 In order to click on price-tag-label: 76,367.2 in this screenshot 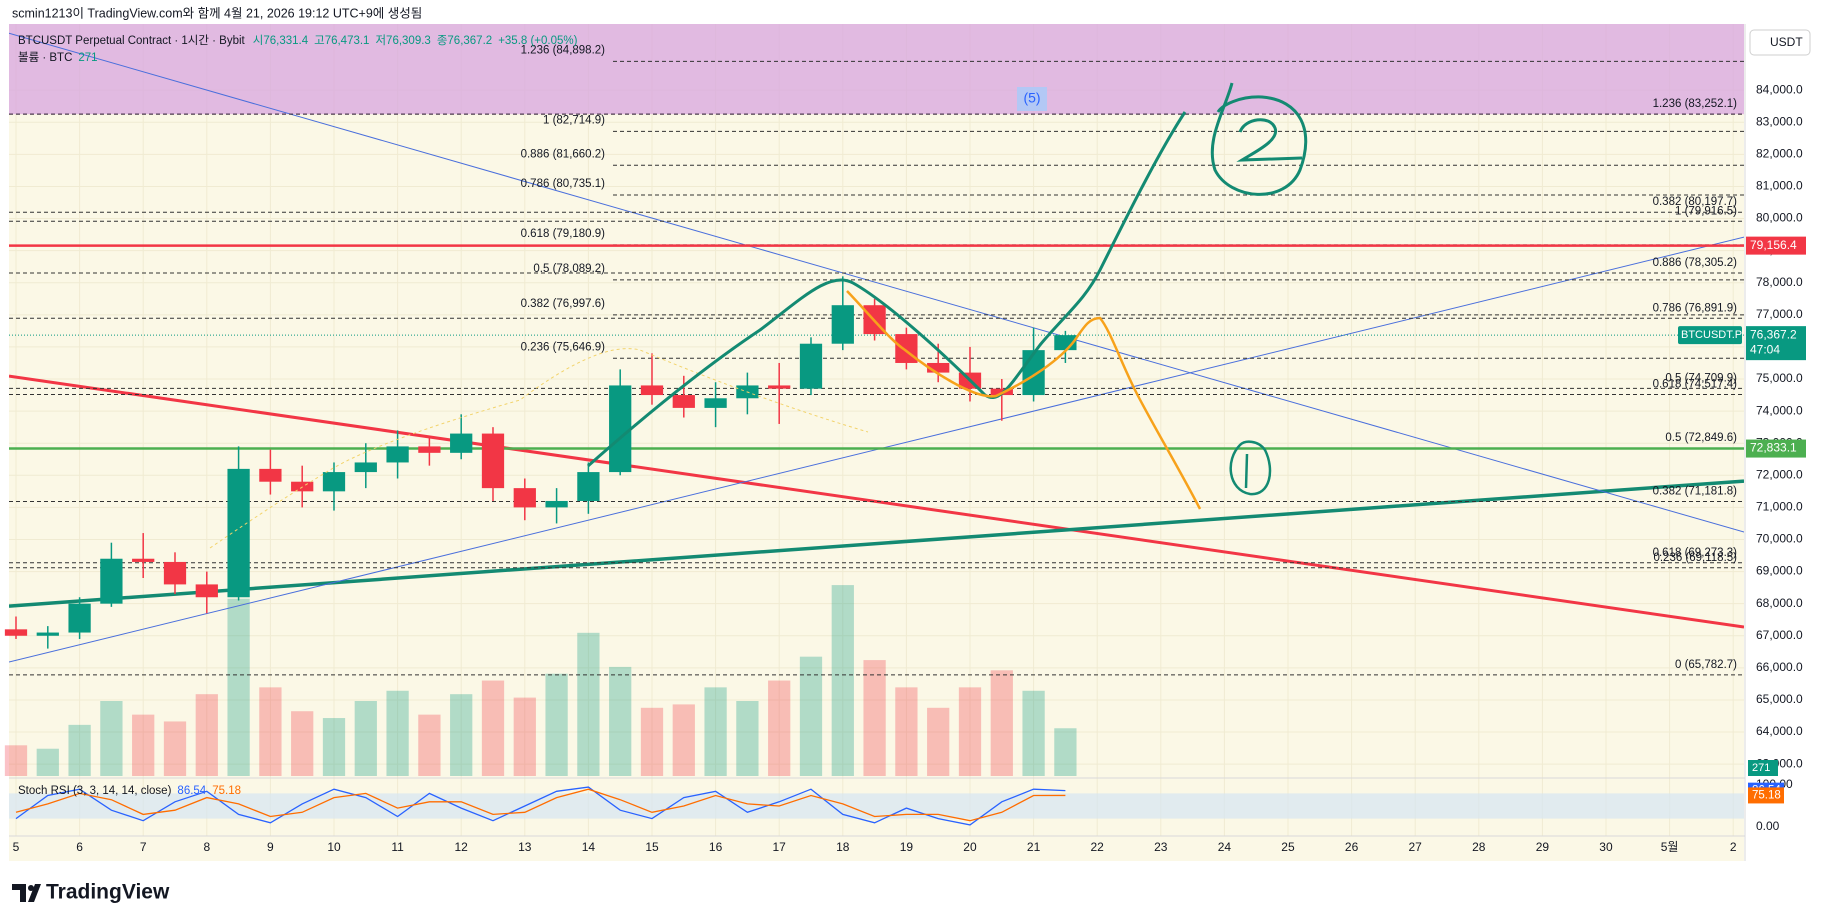, I will do `click(1773, 334)`.